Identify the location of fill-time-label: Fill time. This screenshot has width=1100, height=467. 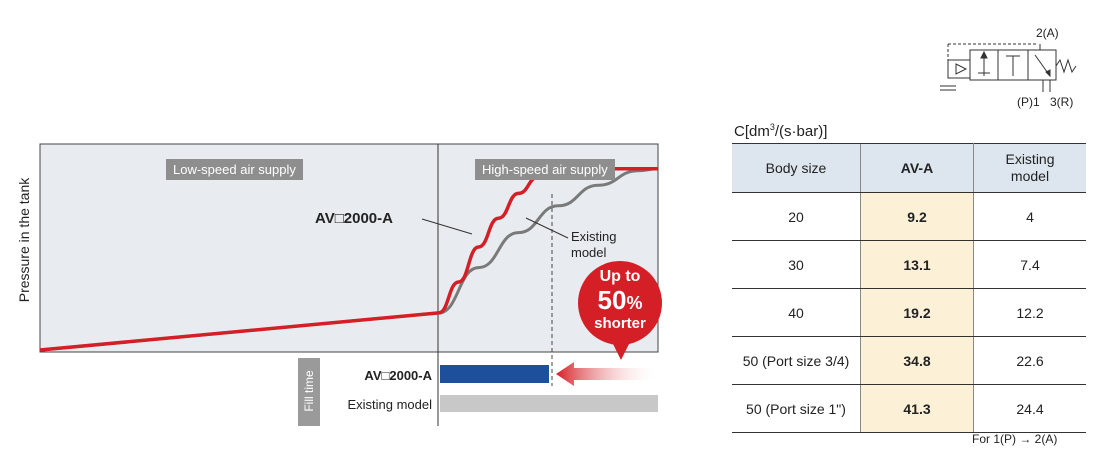
(309, 391).